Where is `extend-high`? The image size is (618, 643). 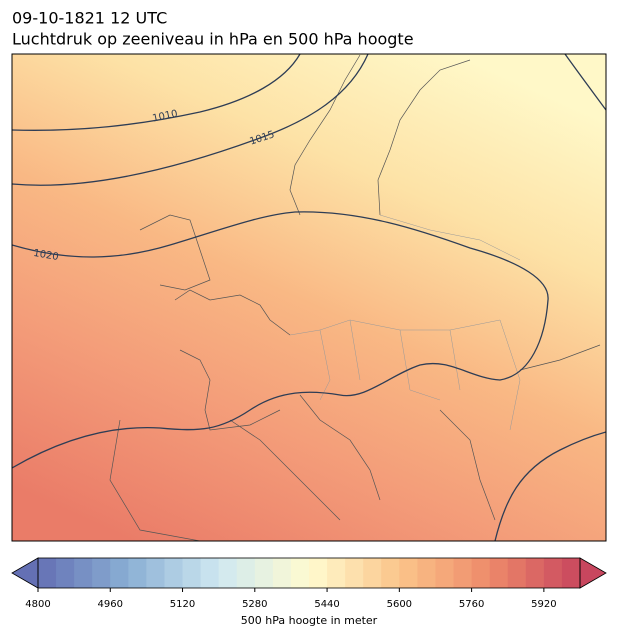
extend-high is located at coordinates (593, 573).